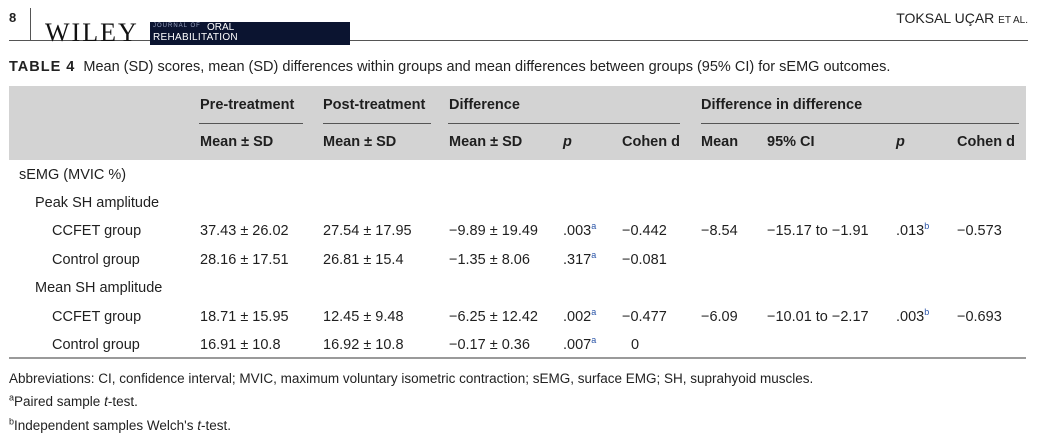 The width and height of the screenshot is (1040, 444). Describe the element at coordinates (518, 40) in the screenshot. I see `header-rule` at that location.